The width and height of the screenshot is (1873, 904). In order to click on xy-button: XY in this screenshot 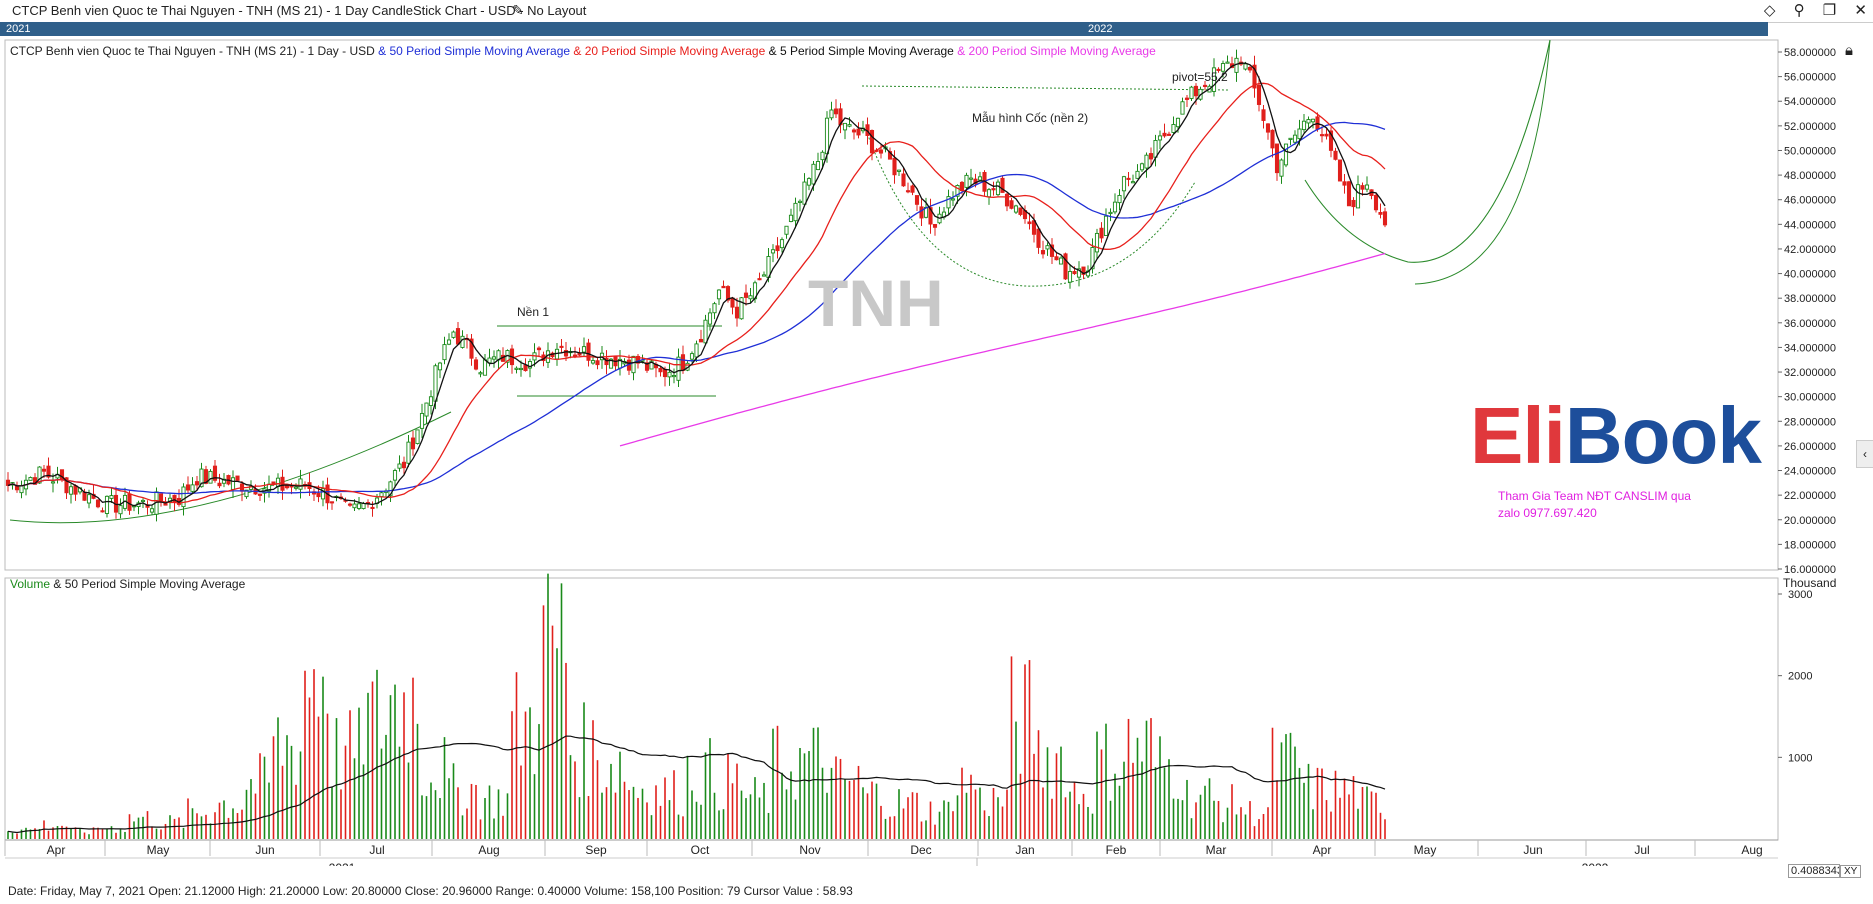, I will do `click(1851, 871)`.